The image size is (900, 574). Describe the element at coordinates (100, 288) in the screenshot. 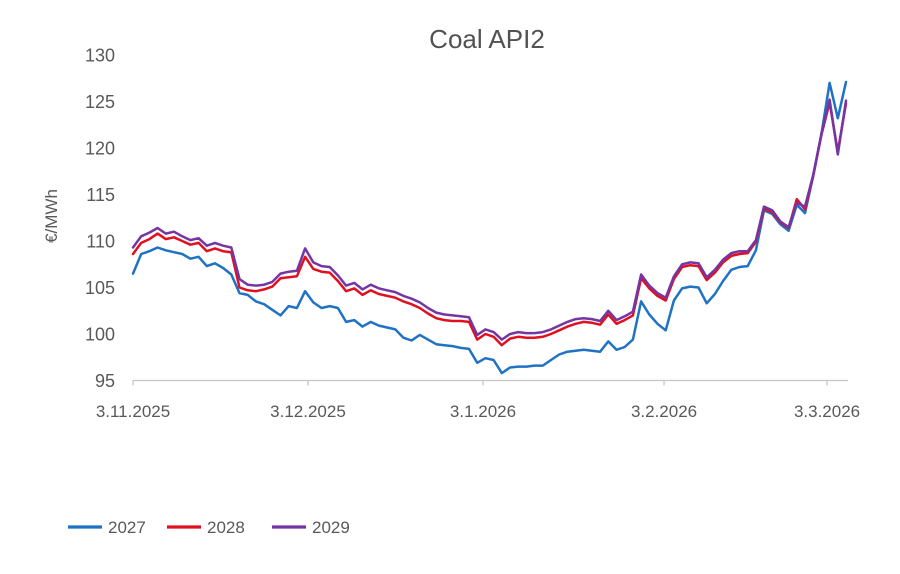

I see `y-tick-label: 105` at that location.